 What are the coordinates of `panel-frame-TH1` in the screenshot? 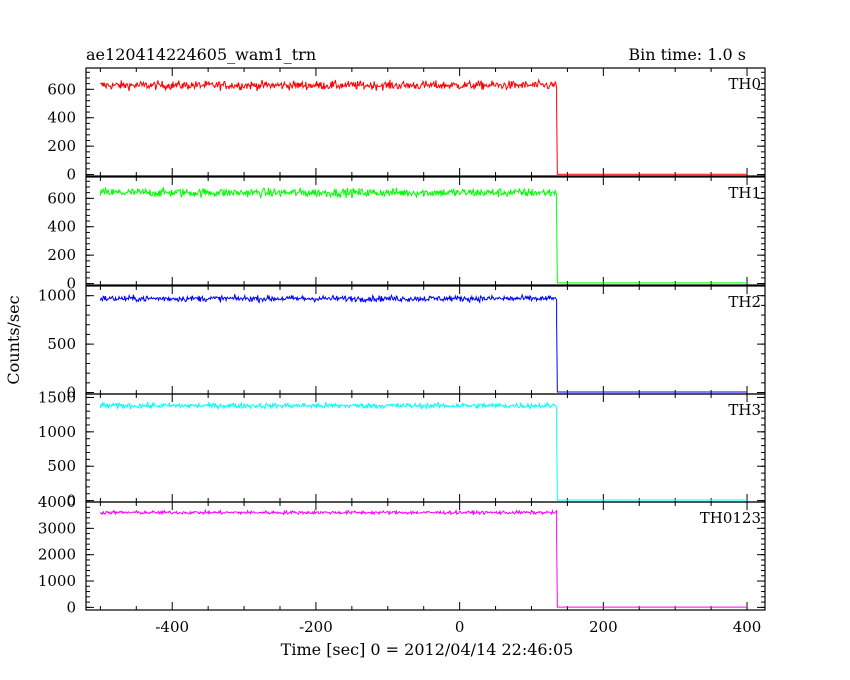 It's located at (425, 231).